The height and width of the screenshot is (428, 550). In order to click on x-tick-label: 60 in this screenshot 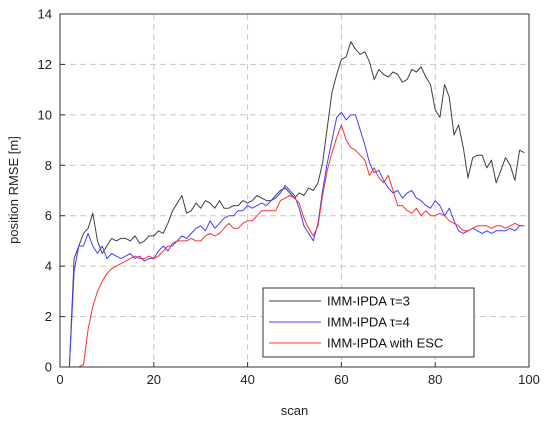, I will do `click(341, 379)`.